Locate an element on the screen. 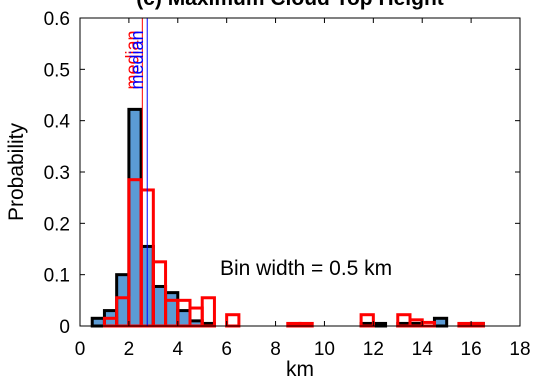  y-tick-label: 0.5 is located at coordinates (57, 70).